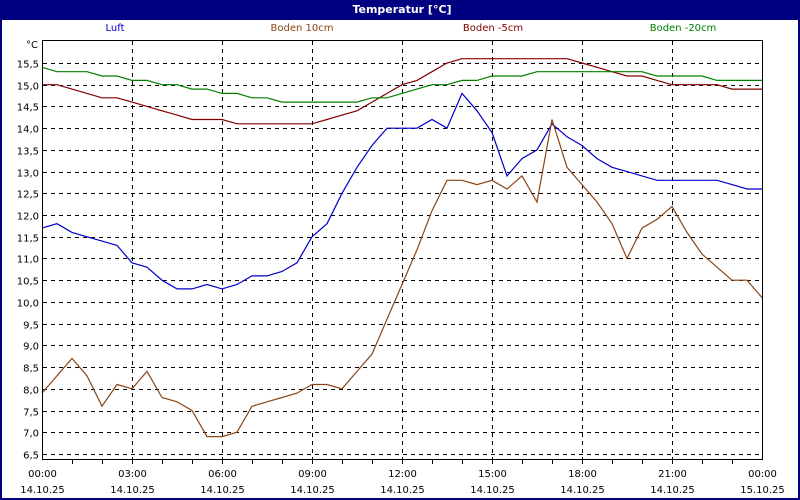  Describe the element at coordinates (402, 474) in the screenshot. I see `x-tick-time: 12:00` at that location.